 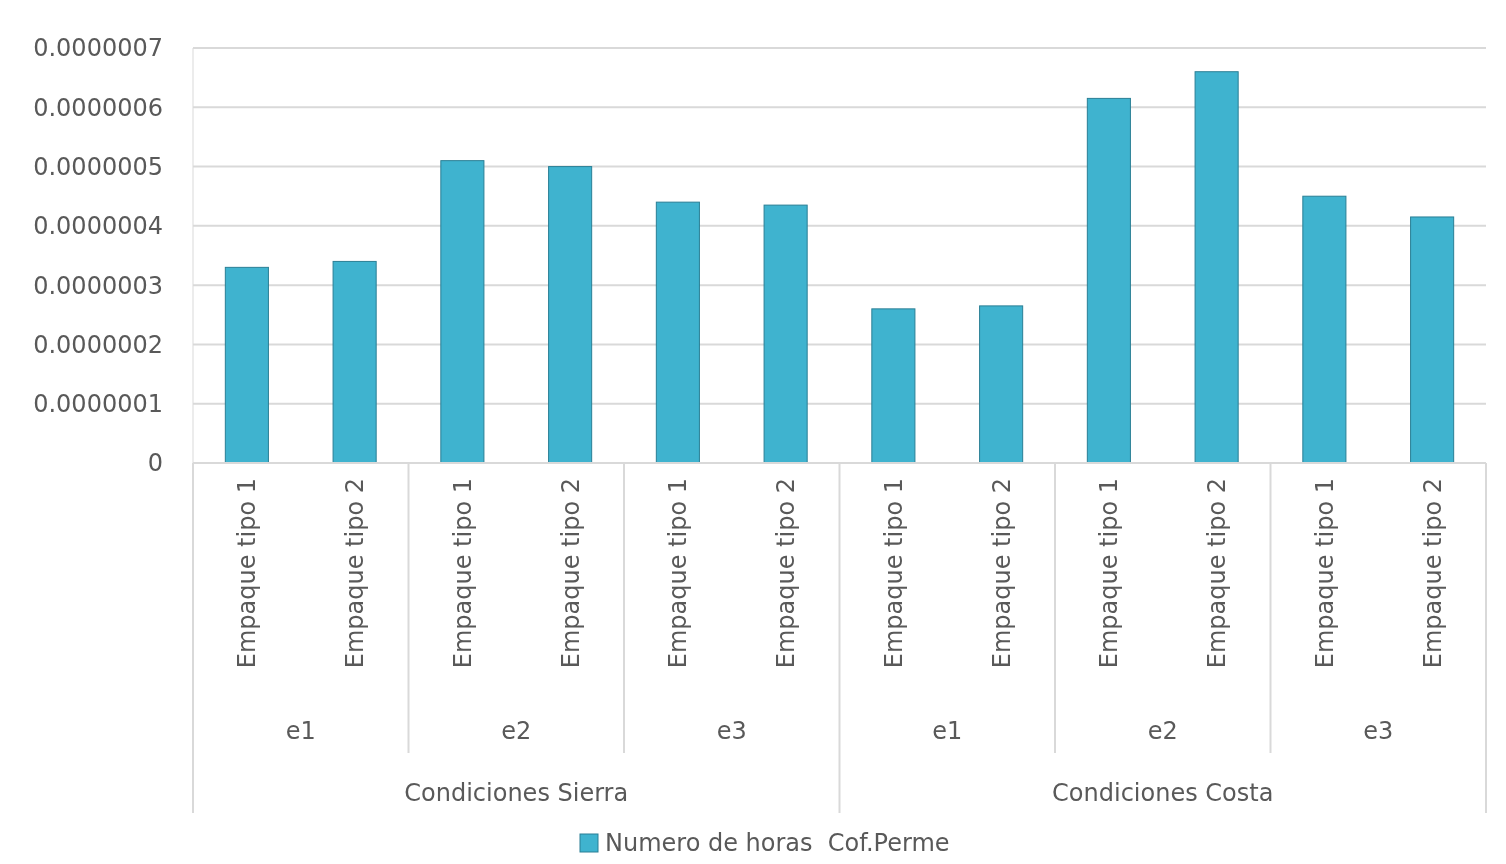 I want to click on y-tick-label: 0.0000001, so click(x=98, y=404).